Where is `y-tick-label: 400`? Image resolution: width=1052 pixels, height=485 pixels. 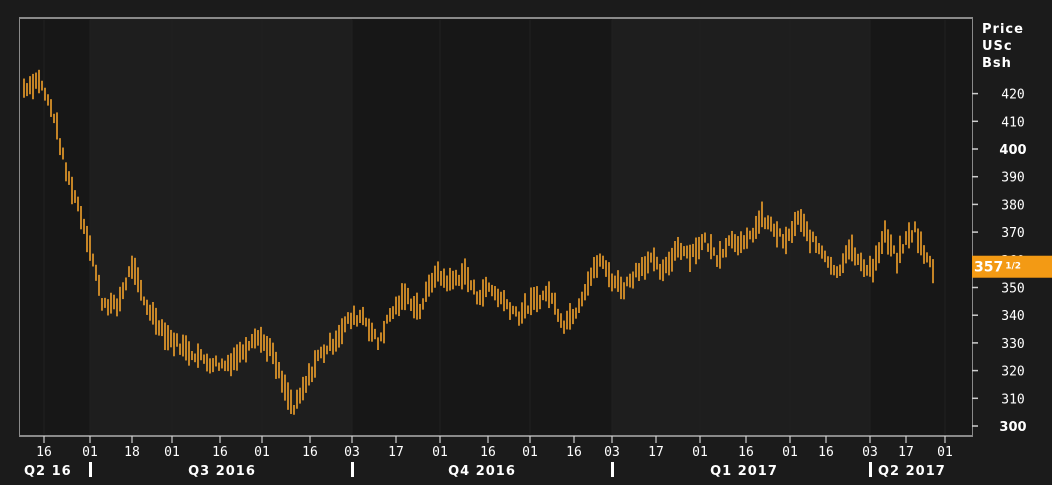
y-tick-label: 400 is located at coordinates (1012, 150).